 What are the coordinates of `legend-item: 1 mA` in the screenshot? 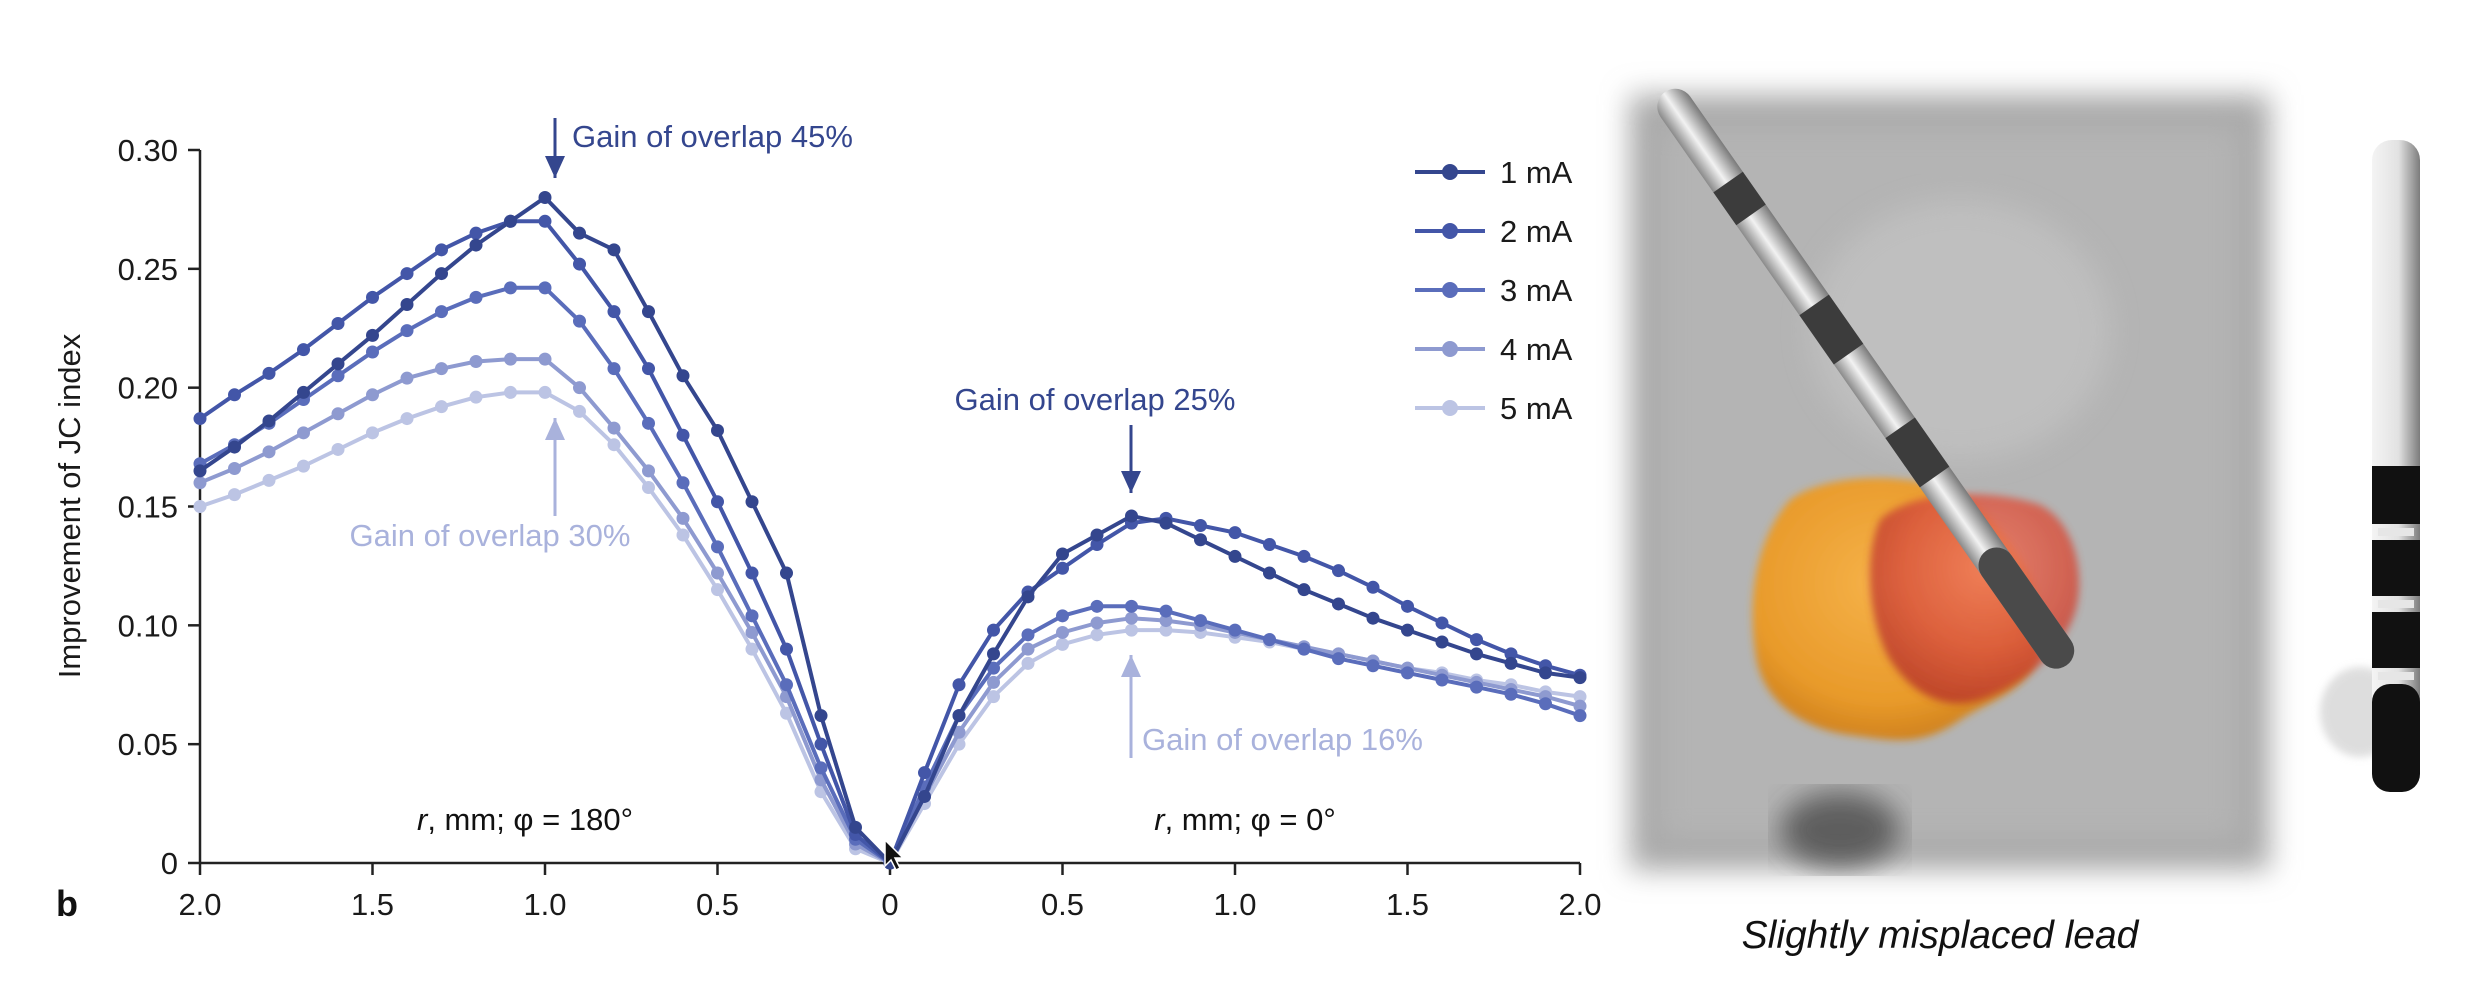 It's located at (1494, 172).